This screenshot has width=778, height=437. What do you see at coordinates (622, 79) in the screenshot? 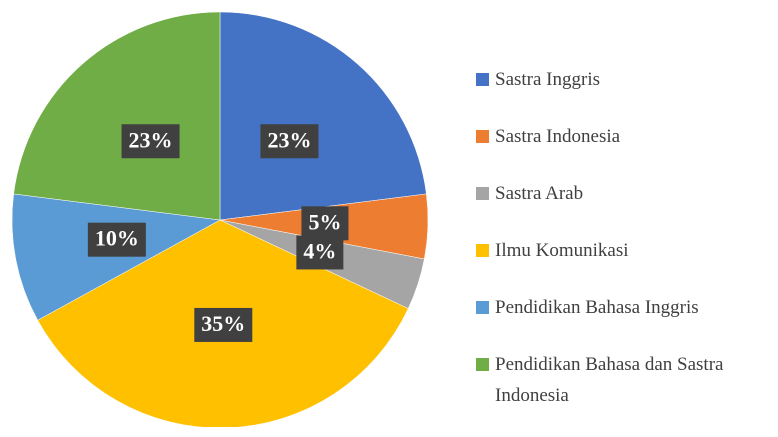
I see `legend-item: Sastra Inggris` at bounding box center [622, 79].